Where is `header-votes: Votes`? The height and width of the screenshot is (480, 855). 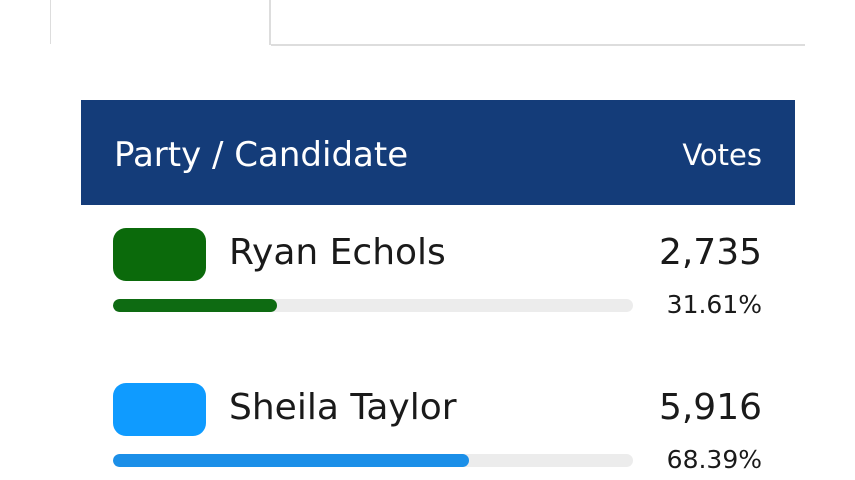
header-votes: Votes is located at coordinates (722, 155).